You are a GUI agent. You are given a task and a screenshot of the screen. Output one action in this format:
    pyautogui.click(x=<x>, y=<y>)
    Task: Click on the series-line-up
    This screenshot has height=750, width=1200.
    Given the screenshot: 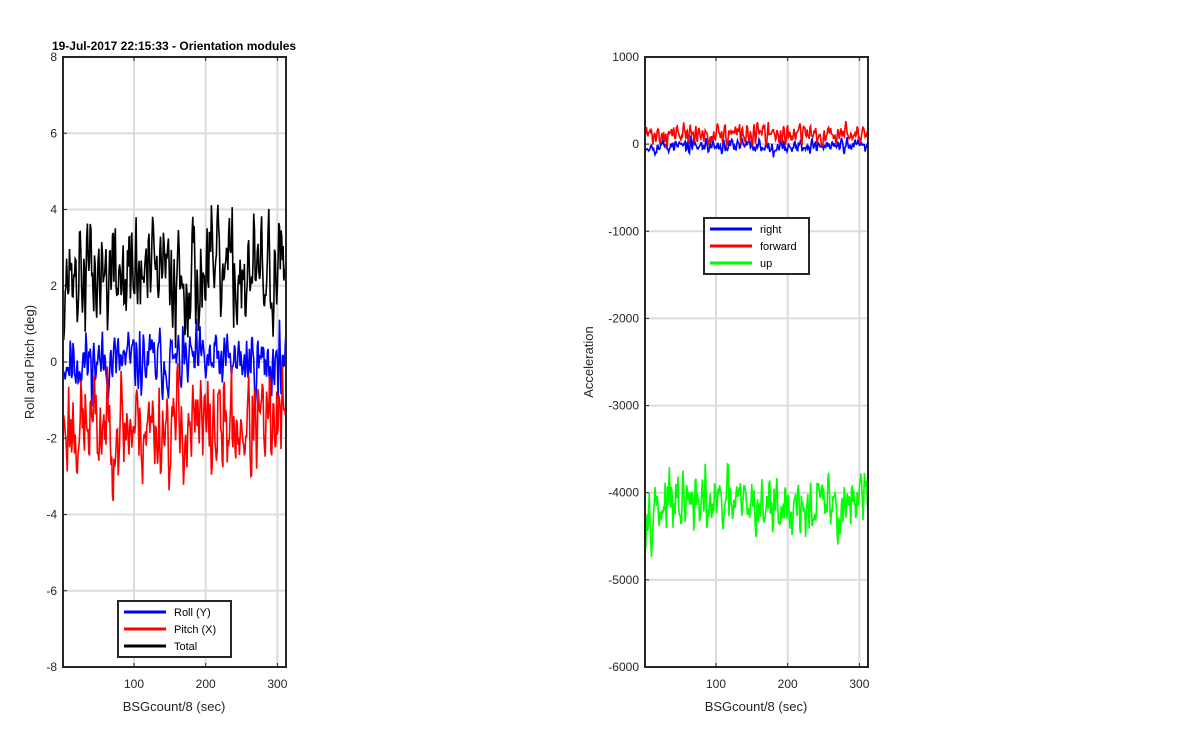 What is the action you would take?
    pyautogui.click(x=756, y=510)
    